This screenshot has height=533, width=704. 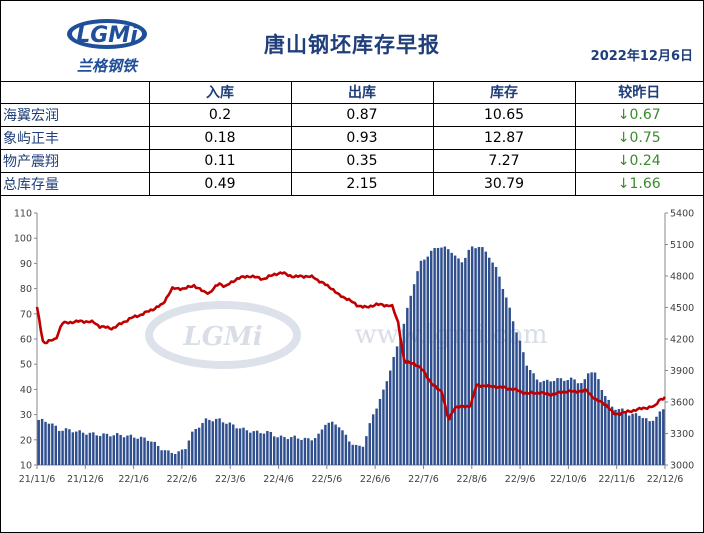 What do you see at coordinates (504, 138) in the screenshot?
I see `stock-value: 12.87` at bounding box center [504, 138].